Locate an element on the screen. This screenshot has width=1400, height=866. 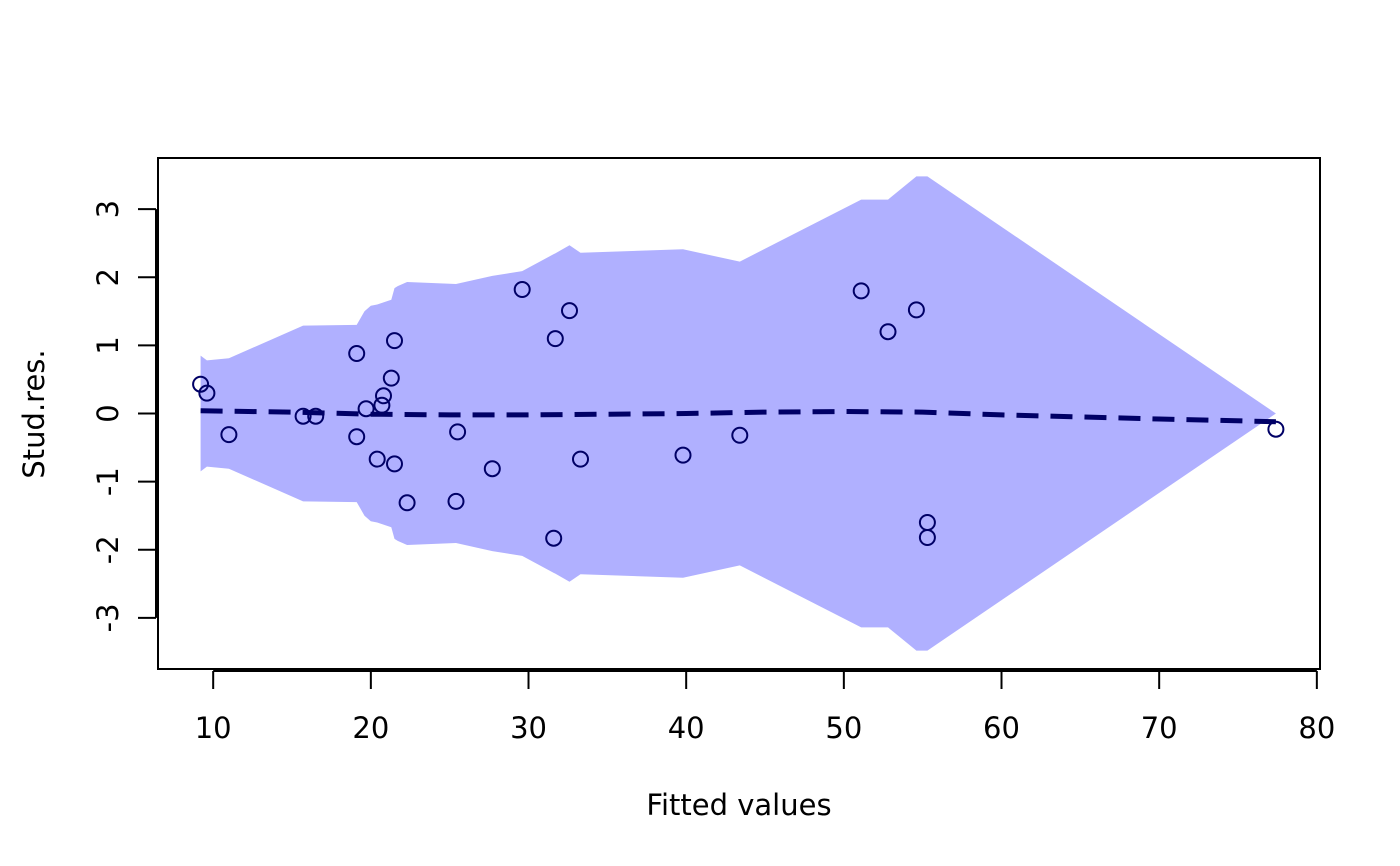
trend-line is located at coordinates (738, 416).